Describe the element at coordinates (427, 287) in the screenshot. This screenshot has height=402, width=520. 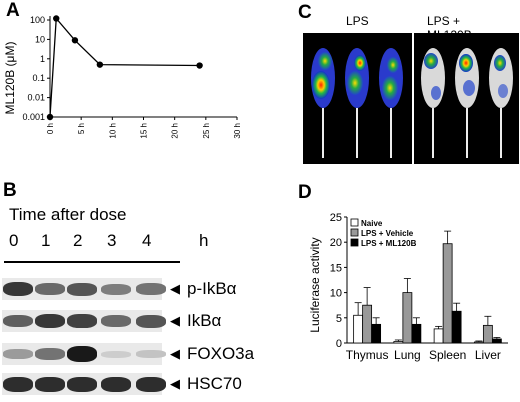
I see `panel-d-bars` at that location.